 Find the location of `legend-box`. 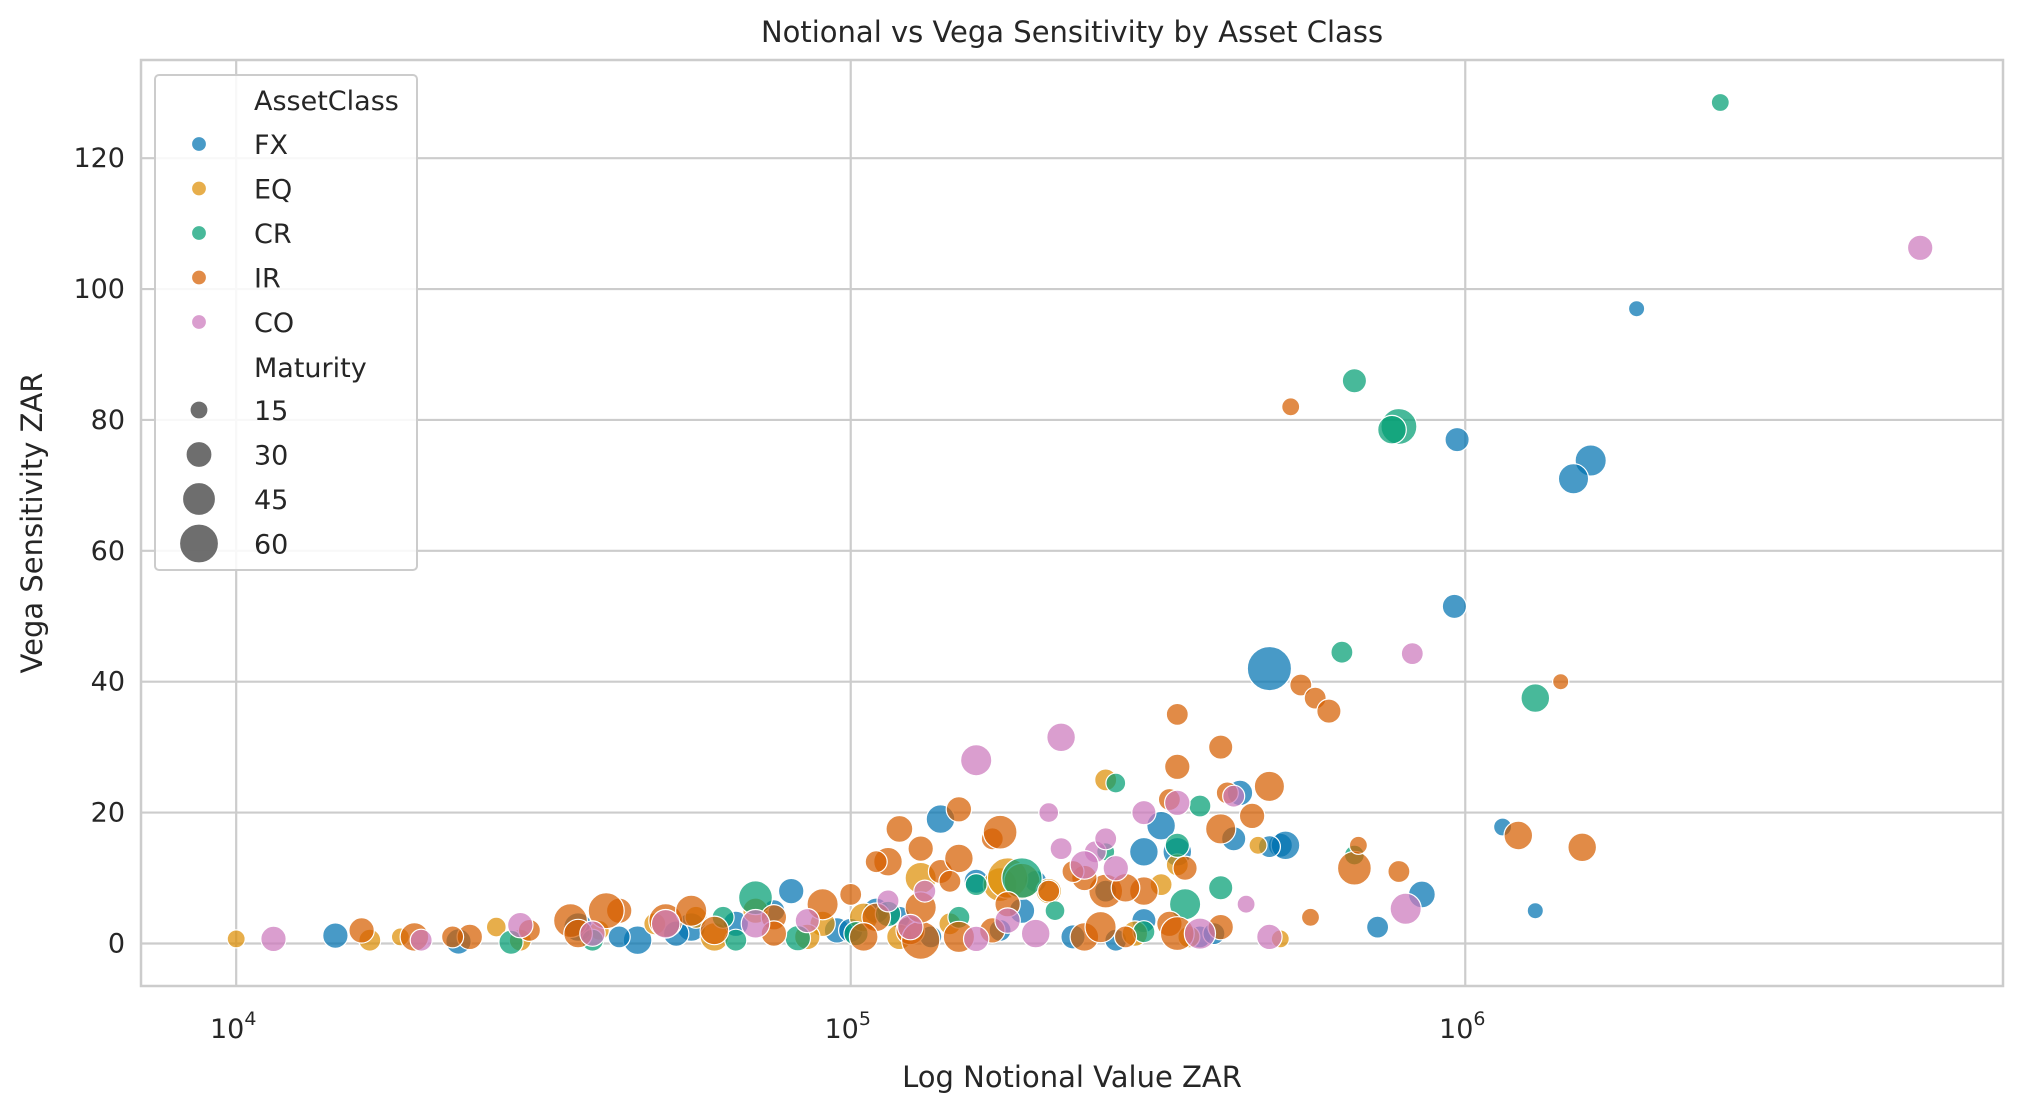

legend-box is located at coordinates (286, 322).